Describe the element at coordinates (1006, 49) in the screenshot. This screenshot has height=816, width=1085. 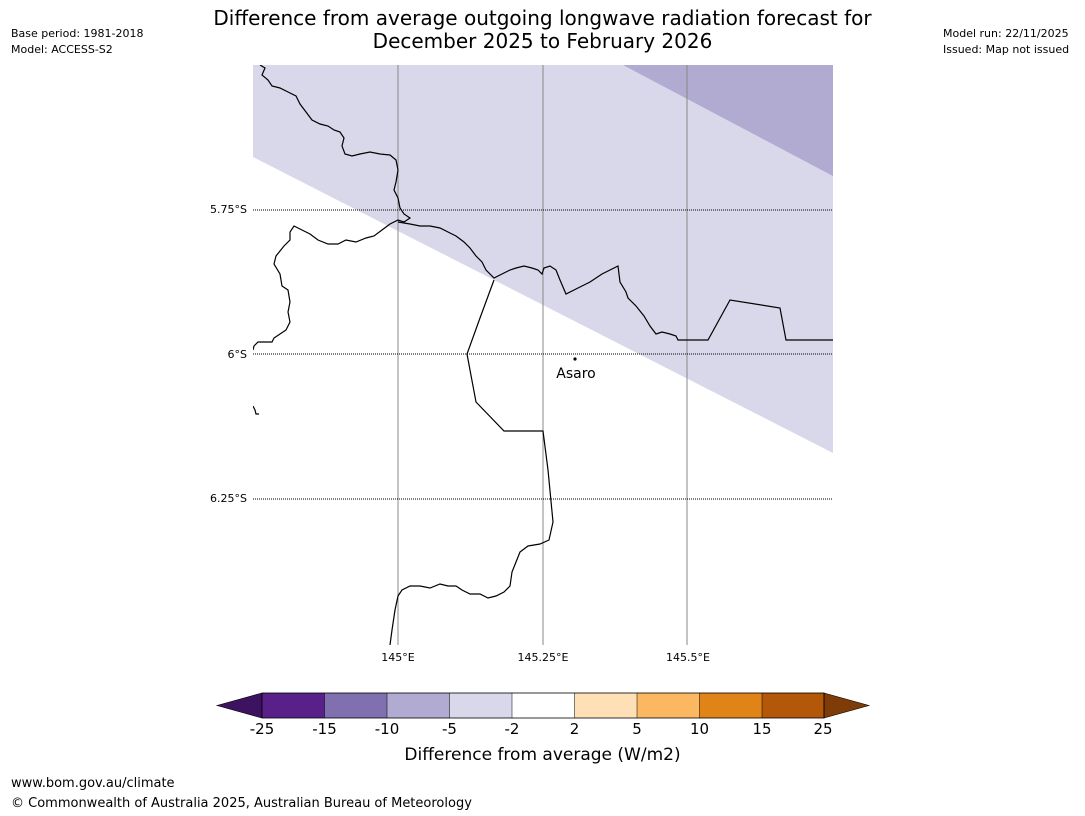
I see `issued-status: Issued: Map not issued` at that location.